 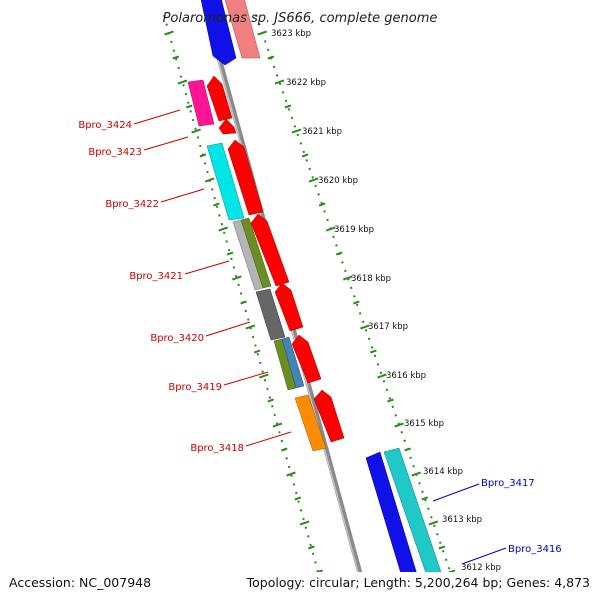 What do you see at coordinates (218, 33) in the screenshot?
I see `gene-top-blue` at bounding box center [218, 33].